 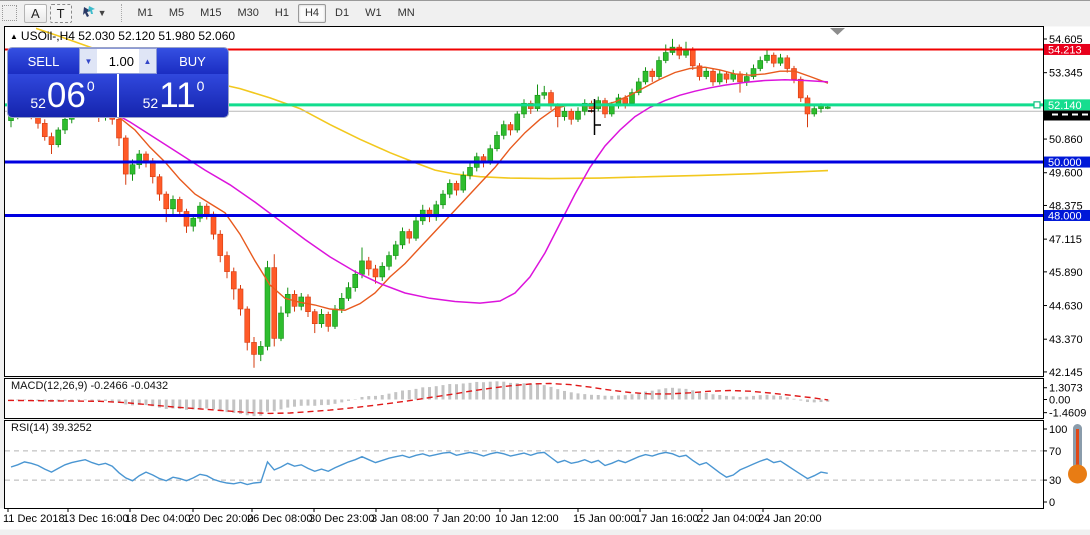 What do you see at coordinates (151, 103) in the screenshot?
I see `buy-price-prefix: 52` at bounding box center [151, 103].